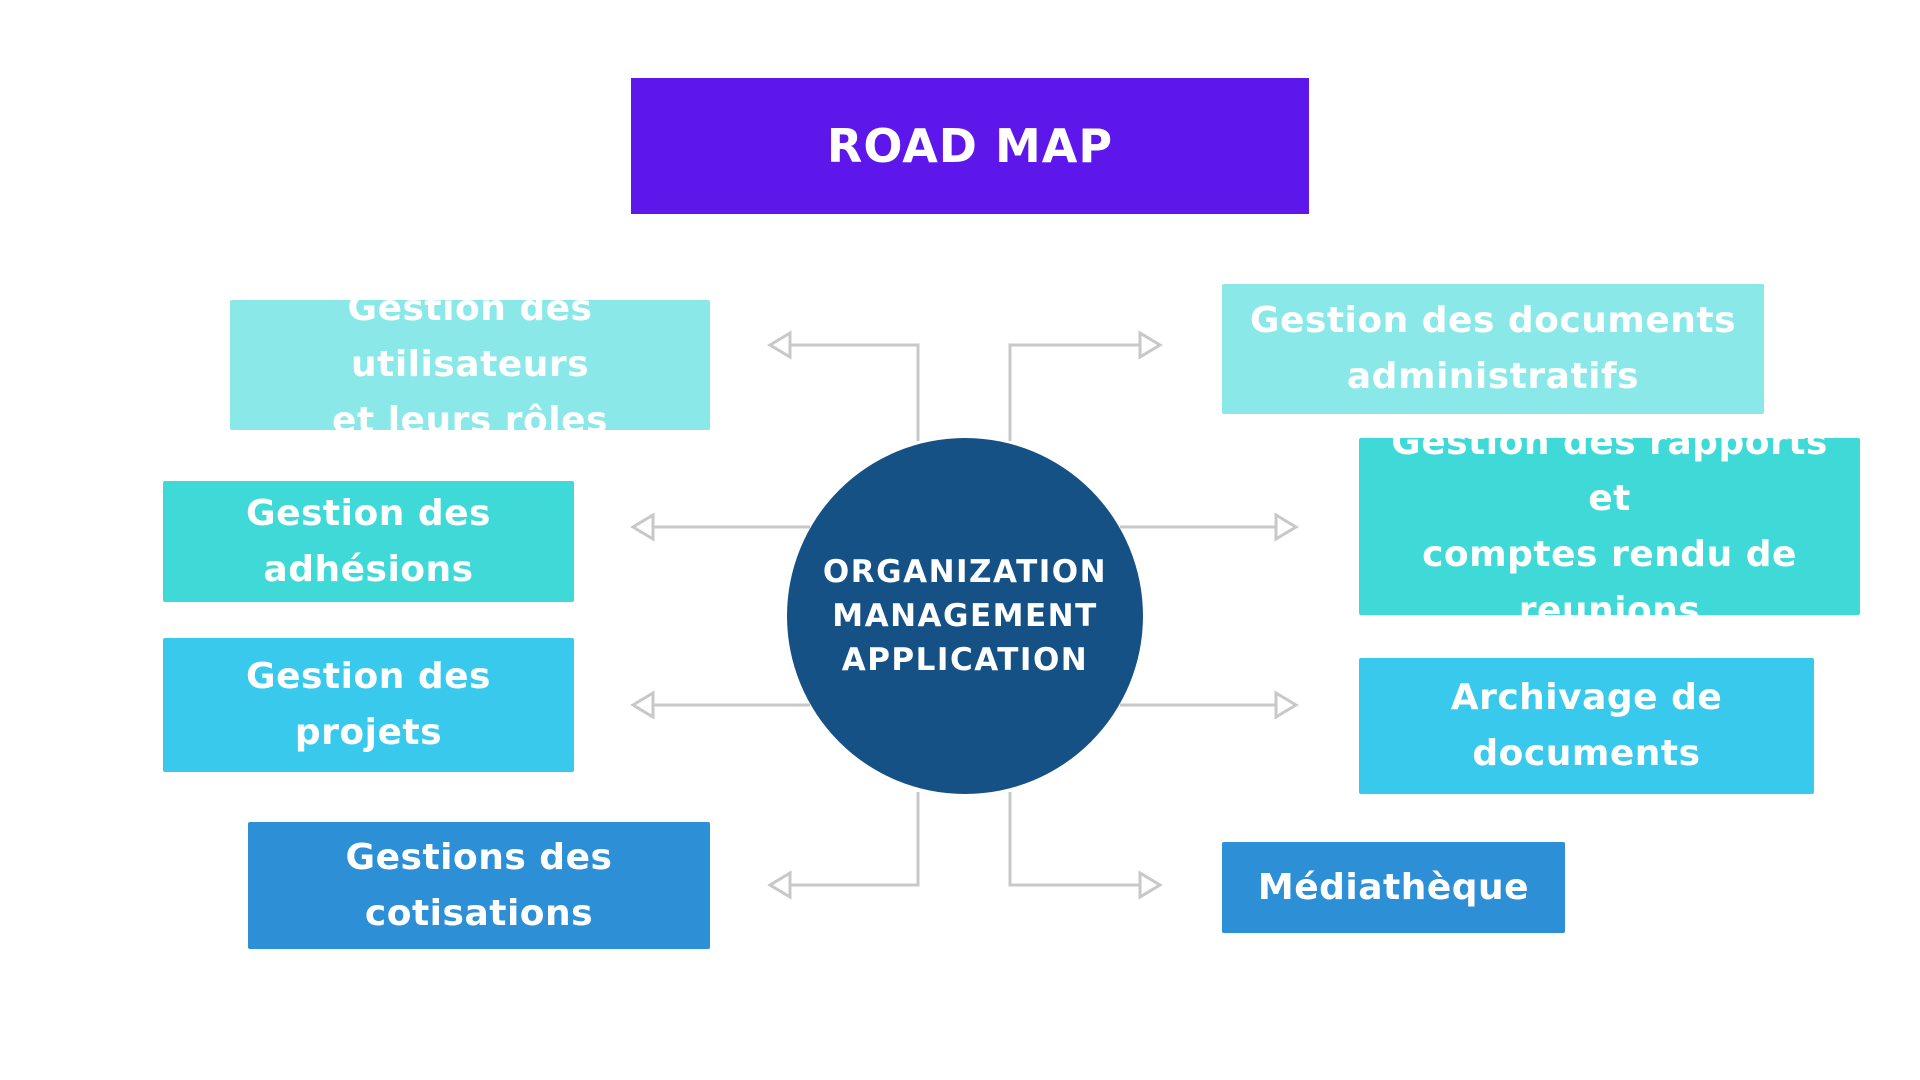 Image resolution: width=1920 pixels, height=1080 pixels. I want to click on node-line: documents, so click(1586, 753).